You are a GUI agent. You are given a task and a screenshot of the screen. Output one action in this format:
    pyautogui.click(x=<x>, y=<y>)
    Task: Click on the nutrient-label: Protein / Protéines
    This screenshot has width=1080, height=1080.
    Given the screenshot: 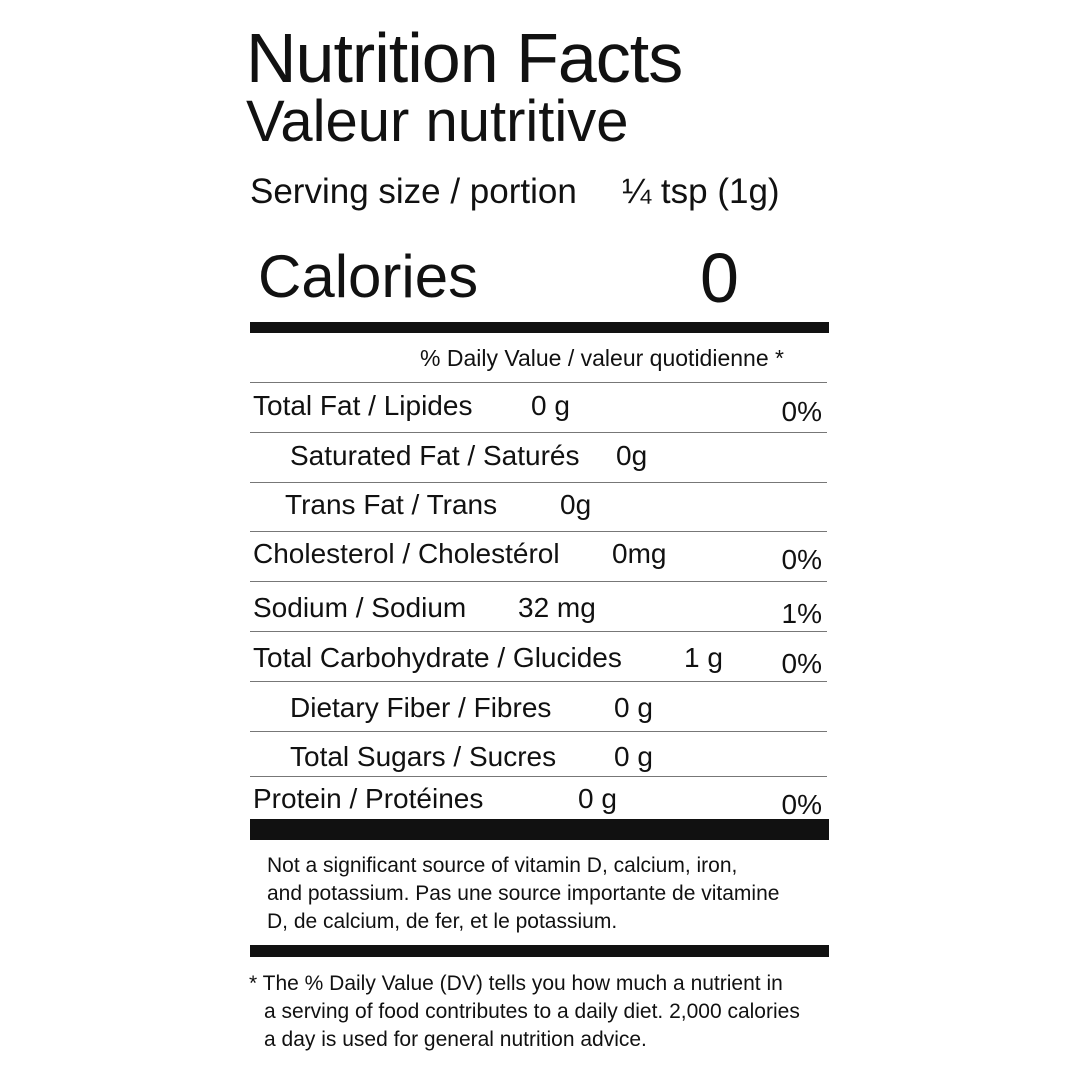 What is the action you would take?
    pyautogui.click(x=368, y=798)
    